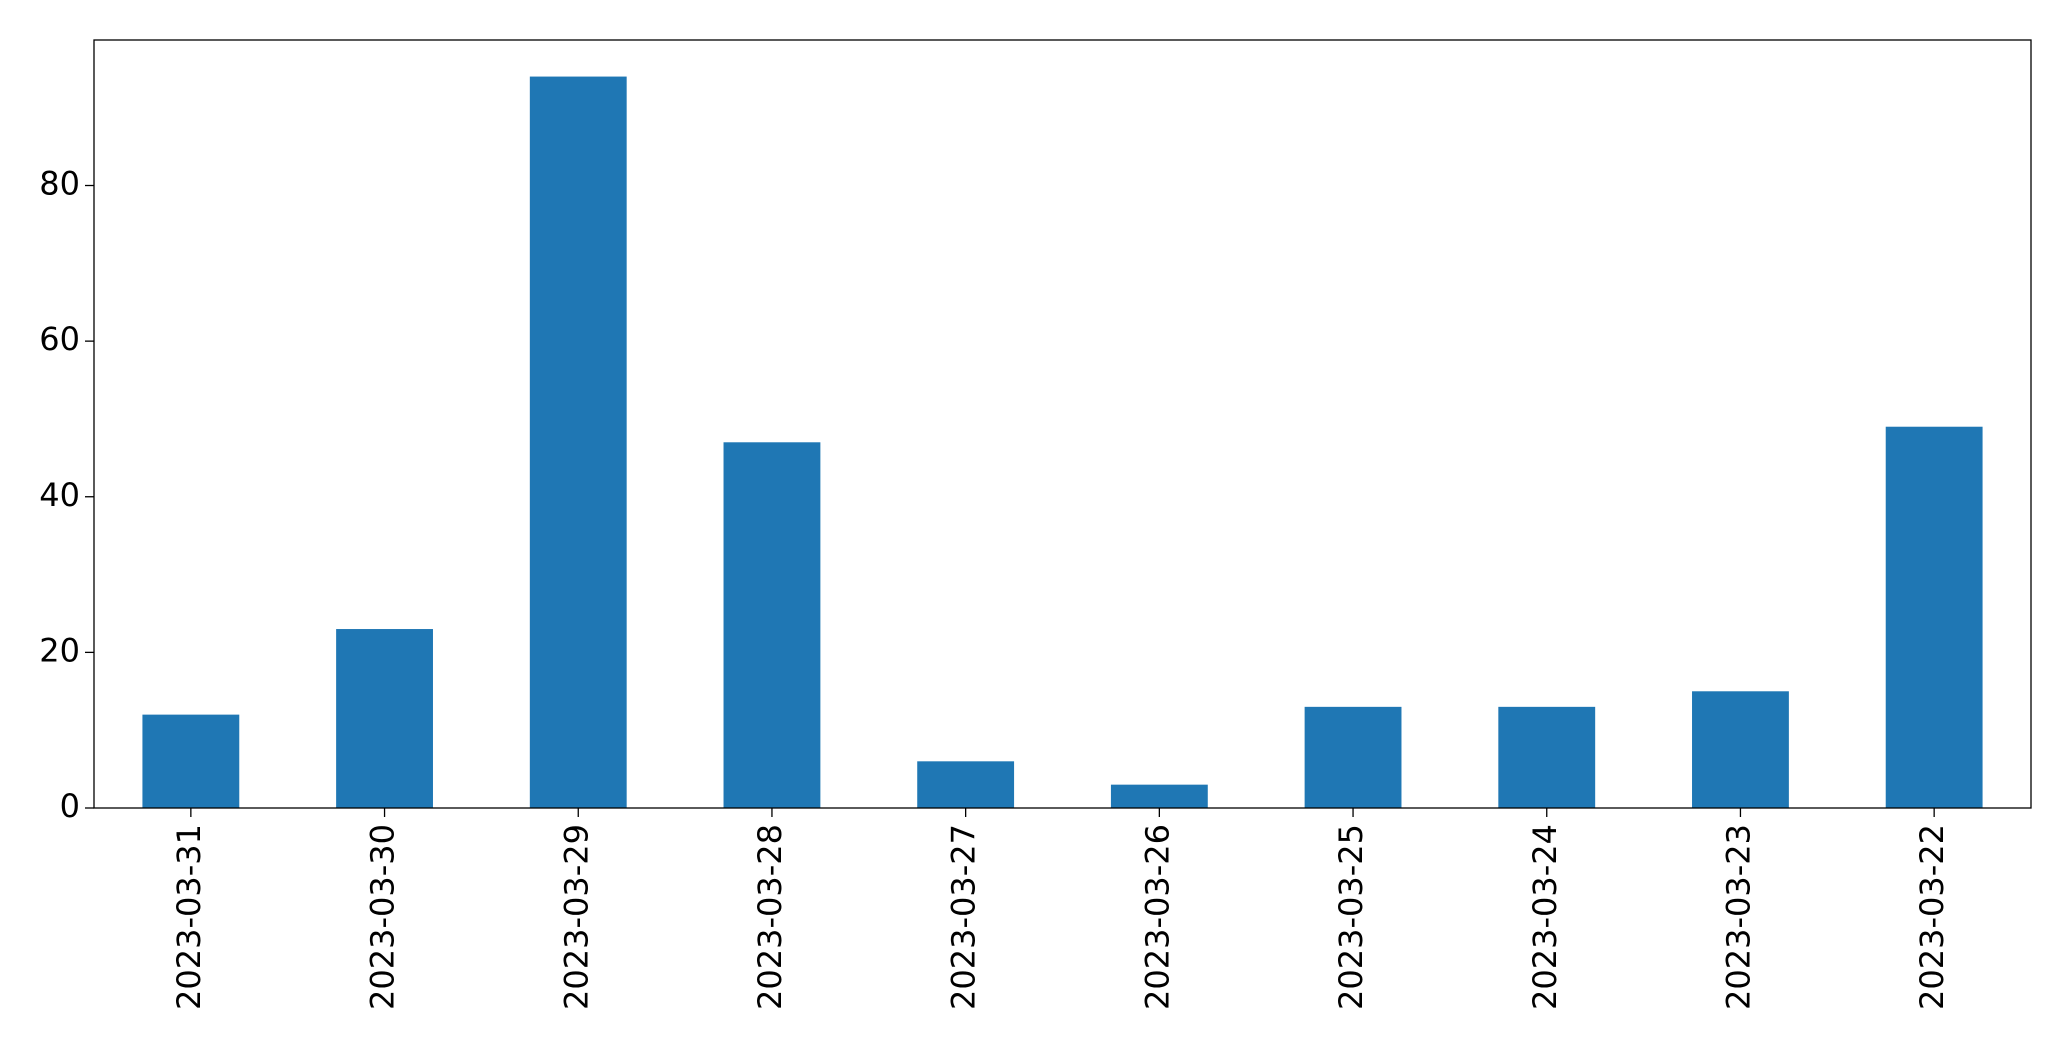 The width and height of the screenshot is (2071, 1061). What do you see at coordinates (770, 917) in the screenshot?
I see `x-tick-label: 2023-03-28` at bounding box center [770, 917].